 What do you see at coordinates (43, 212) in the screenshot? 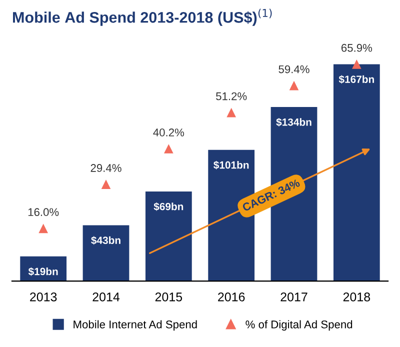
I see `data-label: 16.0%` at bounding box center [43, 212].